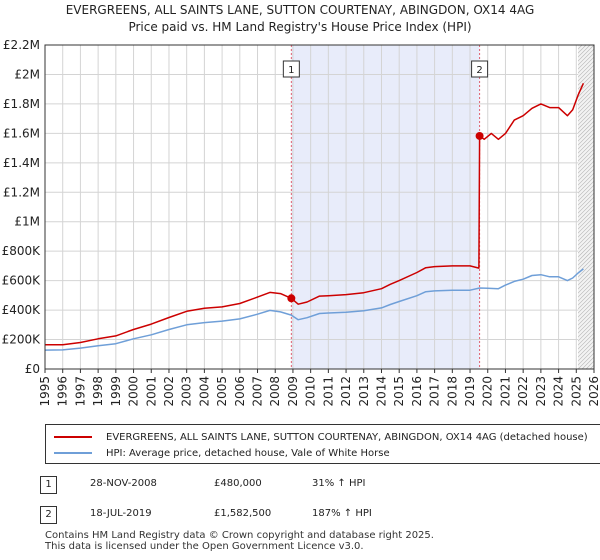 This screenshot has width=600, height=560. Describe the element at coordinates (258, 391) in the screenshot. I see `x-tick-label: 2007` at that location.